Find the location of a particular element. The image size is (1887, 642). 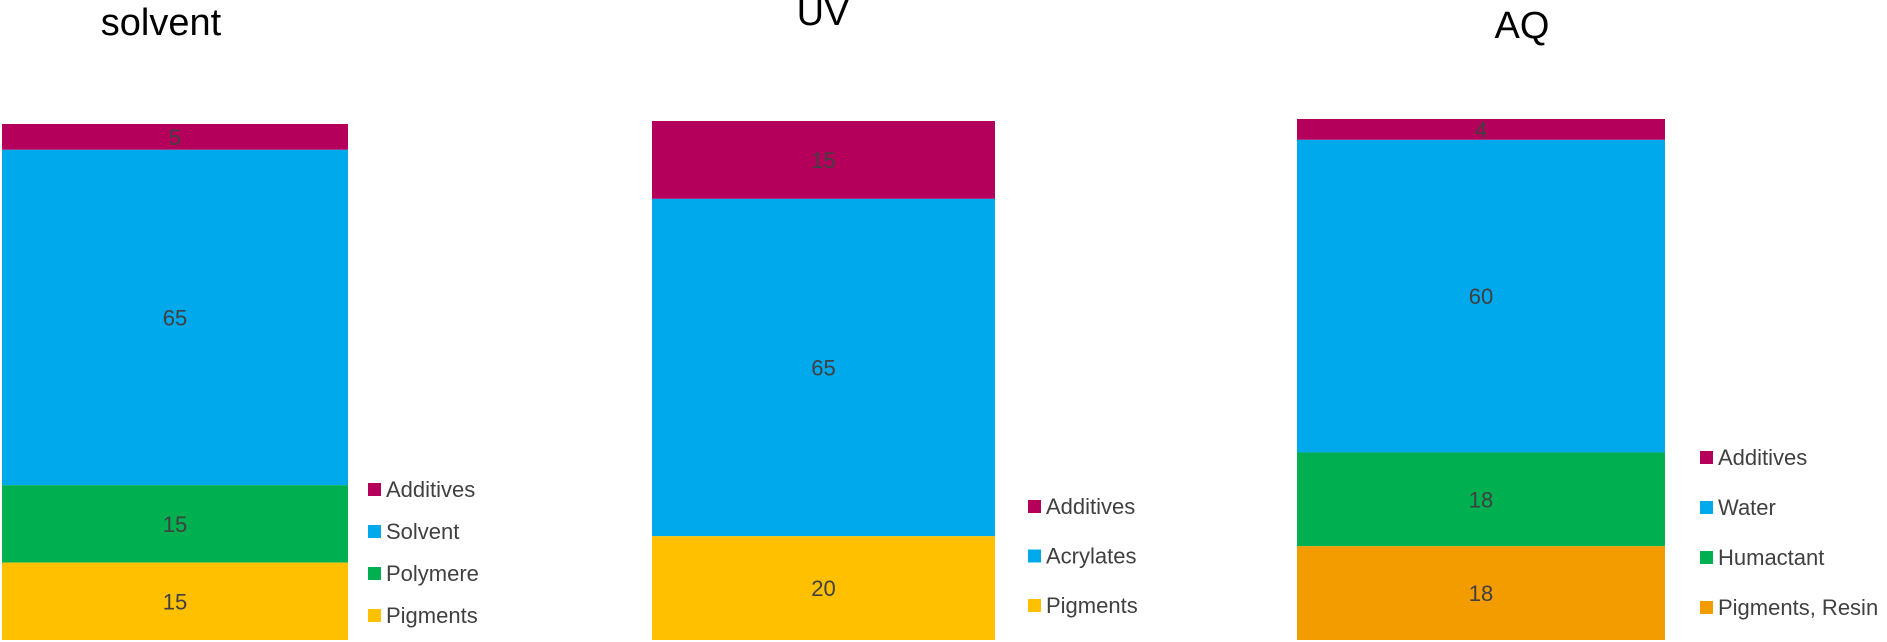

data-label: 4 is located at coordinates (1481, 129).